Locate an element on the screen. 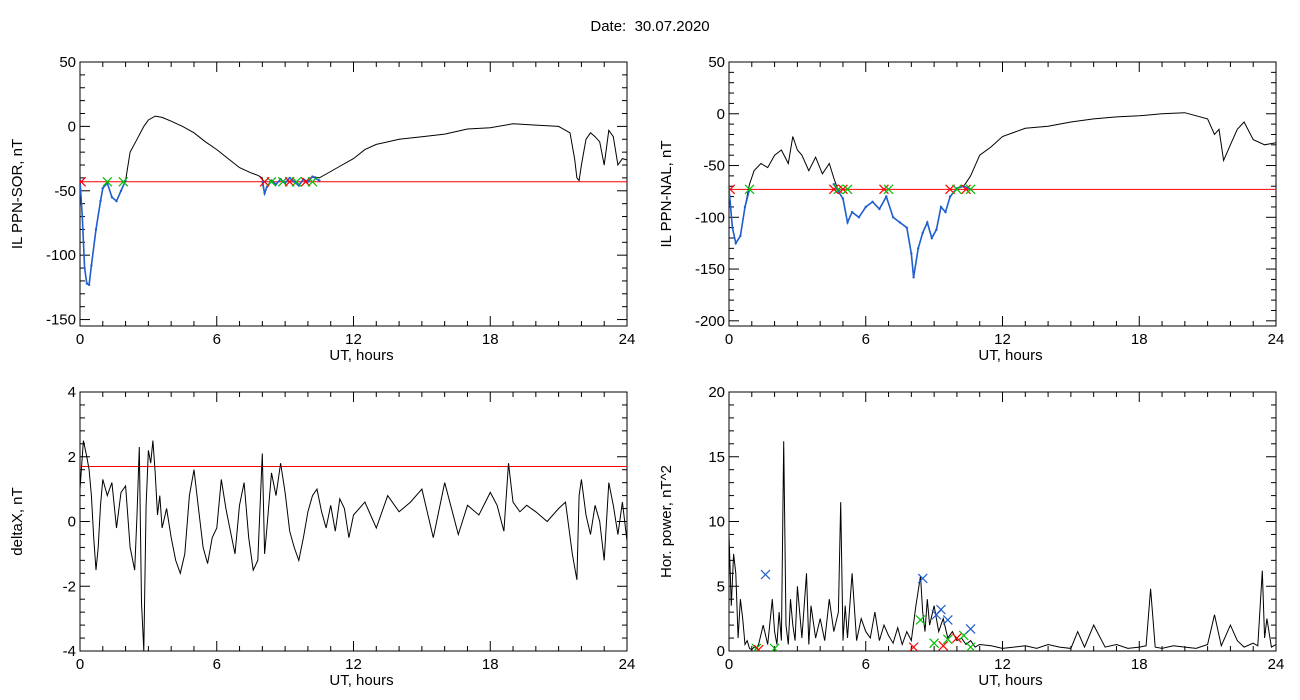  figure-date: Date: 30.07.2020 is located at coordinates (650, 26).